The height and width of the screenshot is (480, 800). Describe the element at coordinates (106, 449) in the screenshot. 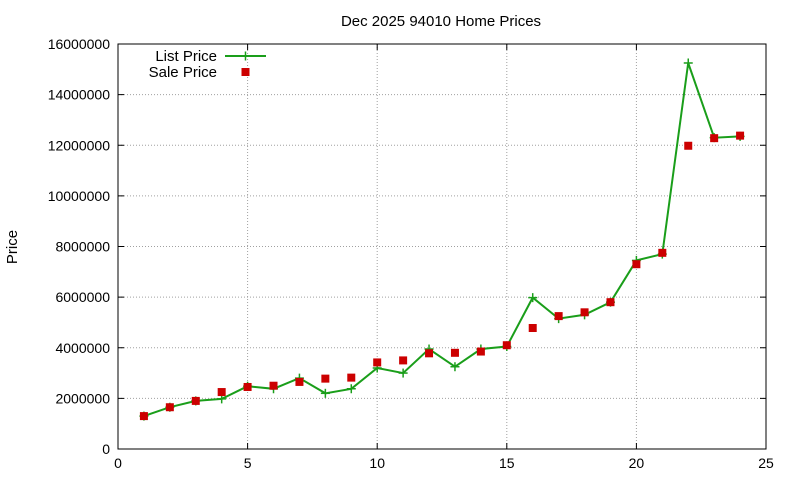

I see `y-tick-label: 0` at that location.